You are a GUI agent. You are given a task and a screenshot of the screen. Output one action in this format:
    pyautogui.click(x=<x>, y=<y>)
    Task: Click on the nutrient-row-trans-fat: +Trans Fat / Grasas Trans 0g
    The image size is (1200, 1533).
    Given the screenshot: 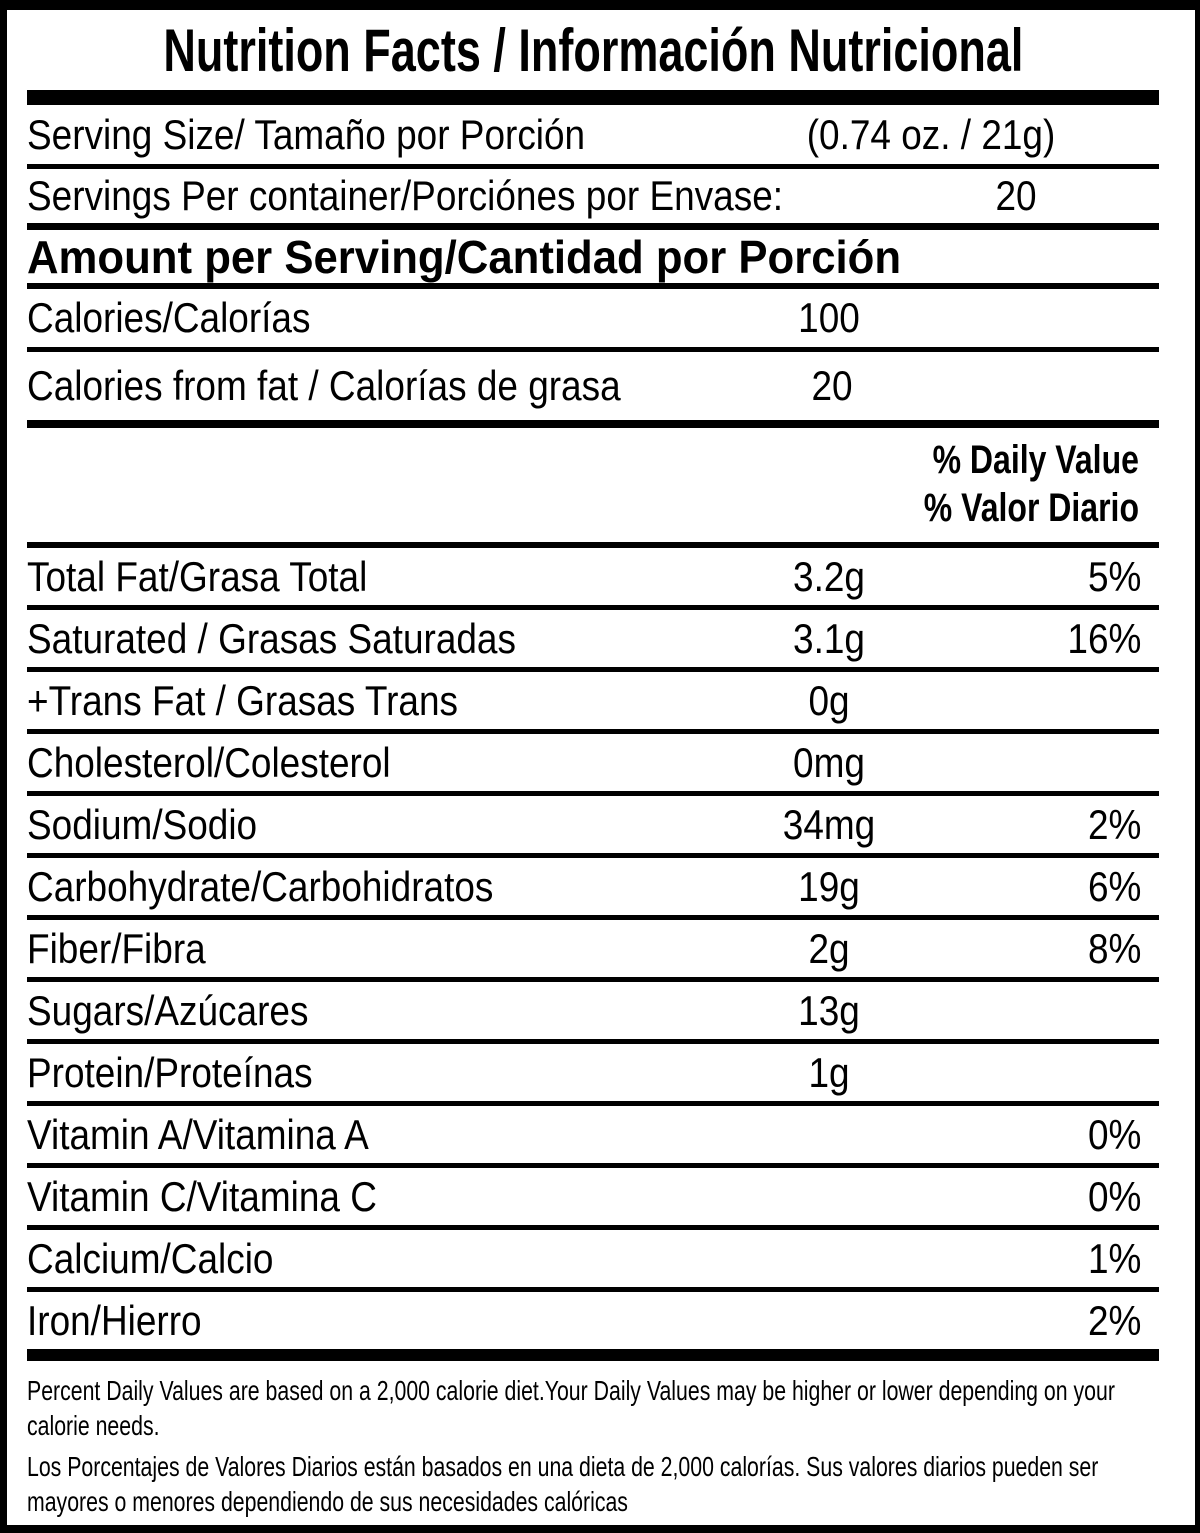 What is the action you would take?
    pyautogui.click(x=593, y=703)
    